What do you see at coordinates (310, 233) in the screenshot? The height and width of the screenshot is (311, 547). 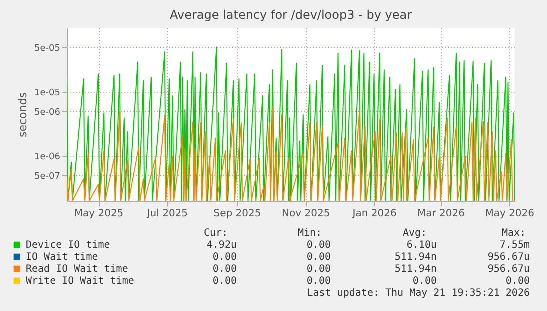 I see `text: Min:` at bounding box center [310, 233].